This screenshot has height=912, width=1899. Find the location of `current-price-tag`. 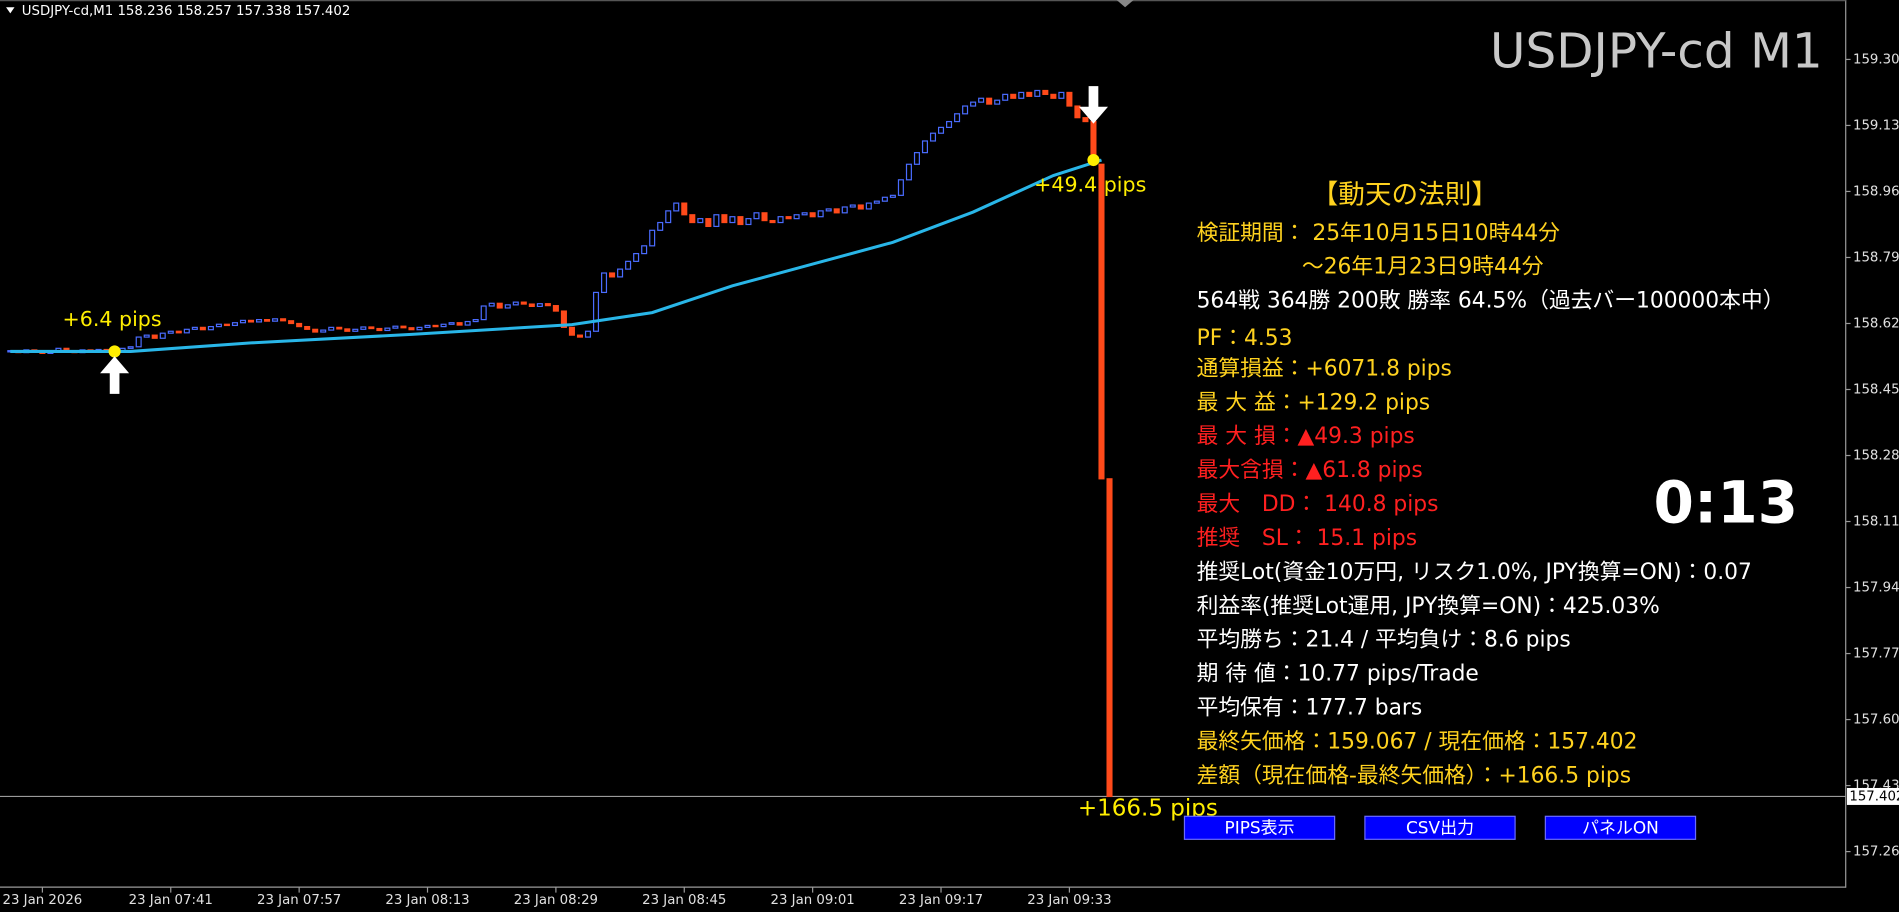

current-price-tag is located at coordinates (1872, 796).